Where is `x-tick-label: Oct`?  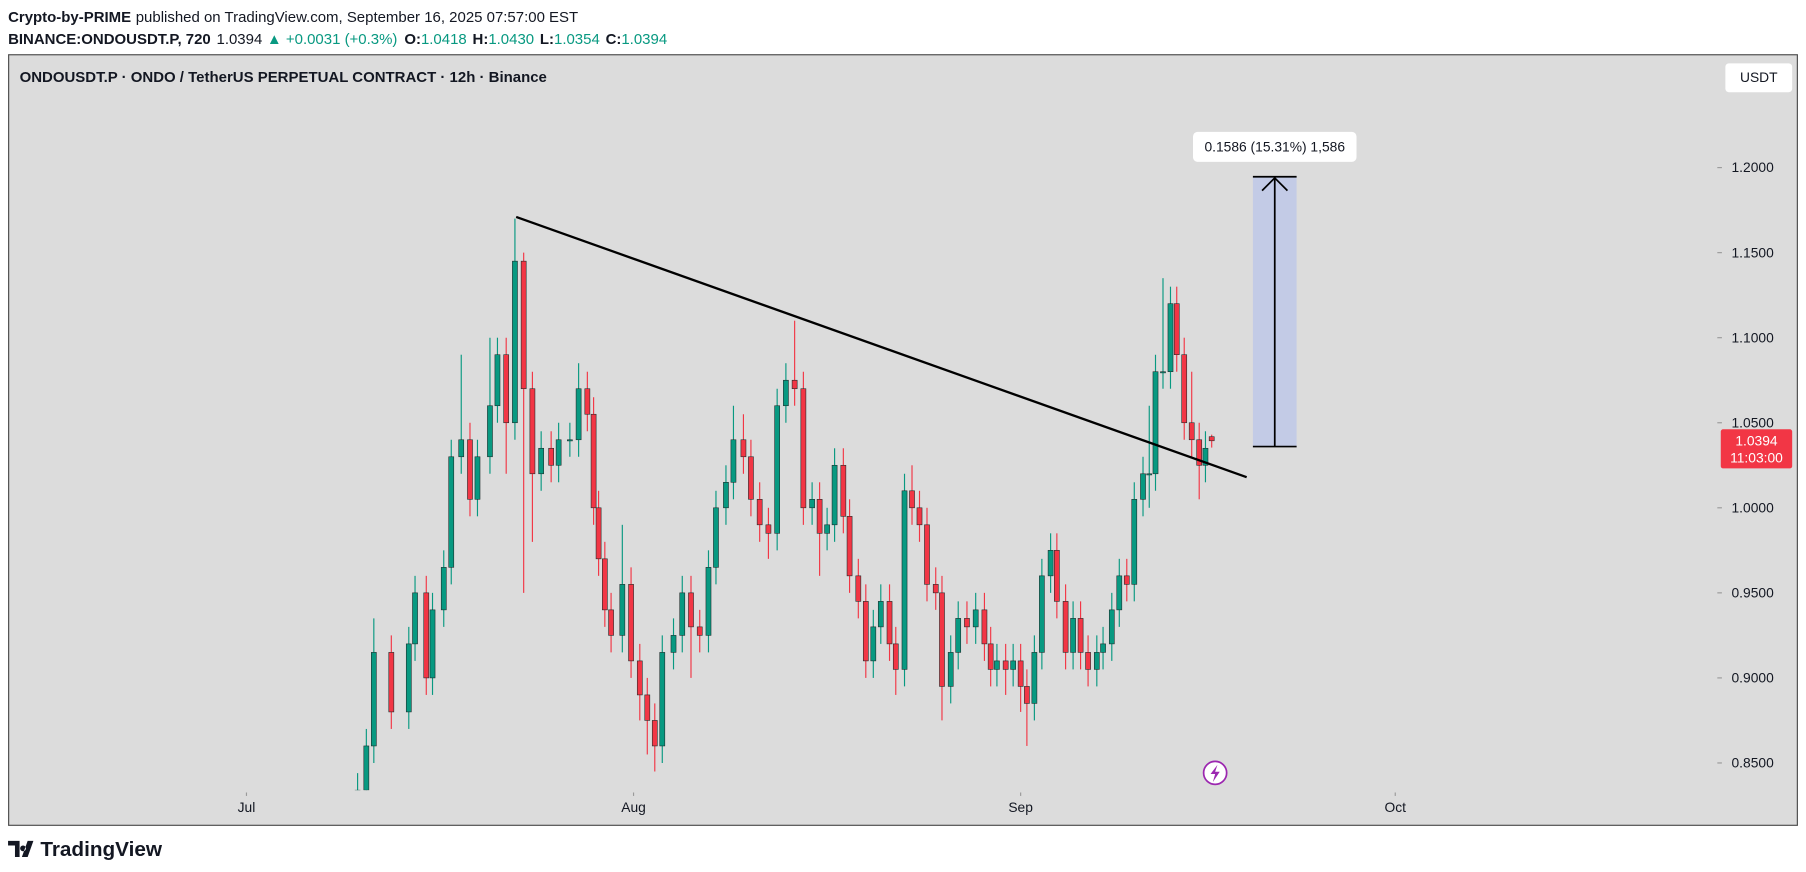 x-tick-label: Oct is located at coordinates (1395, 807).